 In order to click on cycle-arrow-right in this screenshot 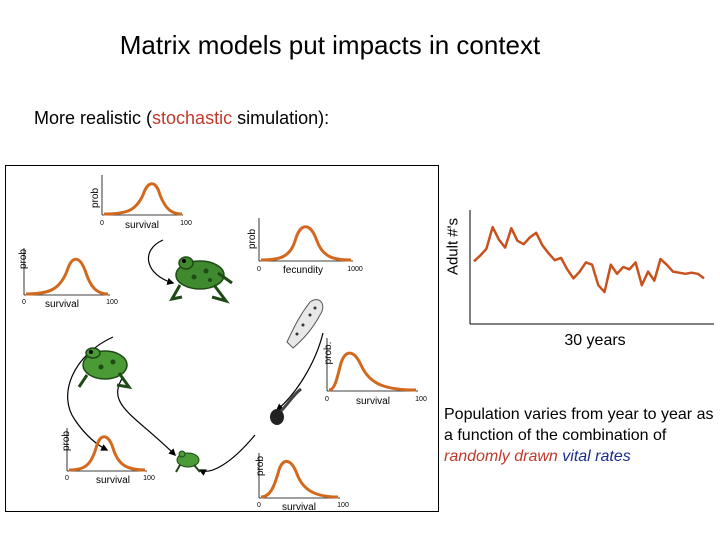, I will do `click(299, 371)`.